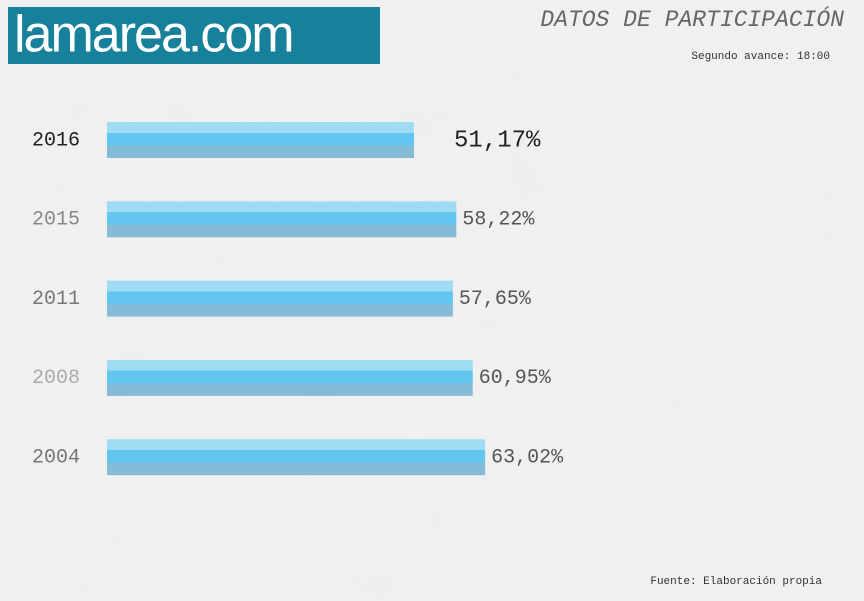 The image size is (864, 601). Describe the element at coordinates (56, 457) in the screenshot. I see `category-label: 2004` at that location.